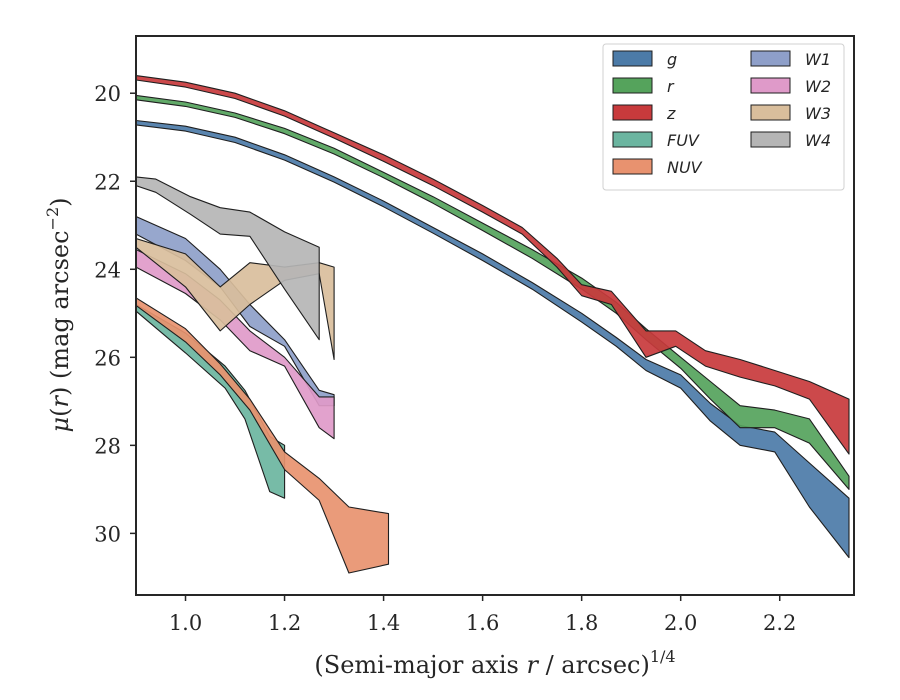  I want to click on x-tick-label: 1.6, so click(482, 623).